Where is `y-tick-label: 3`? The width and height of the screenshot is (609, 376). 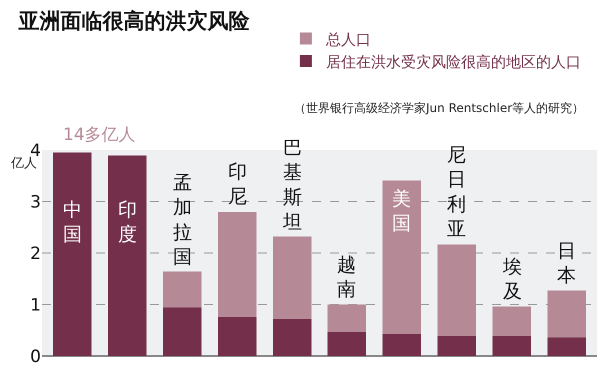 y-tick-label: 3 is located at coordinates (35, 202).